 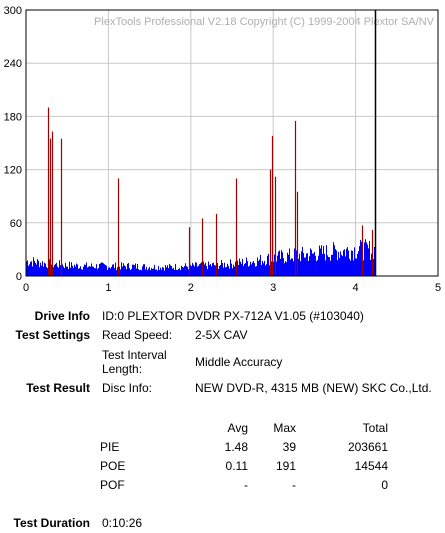 What do you see at coordinates (191, 288) in the screenshot?
I see `x-tick-label: 2` at bounding box center [191, 288].